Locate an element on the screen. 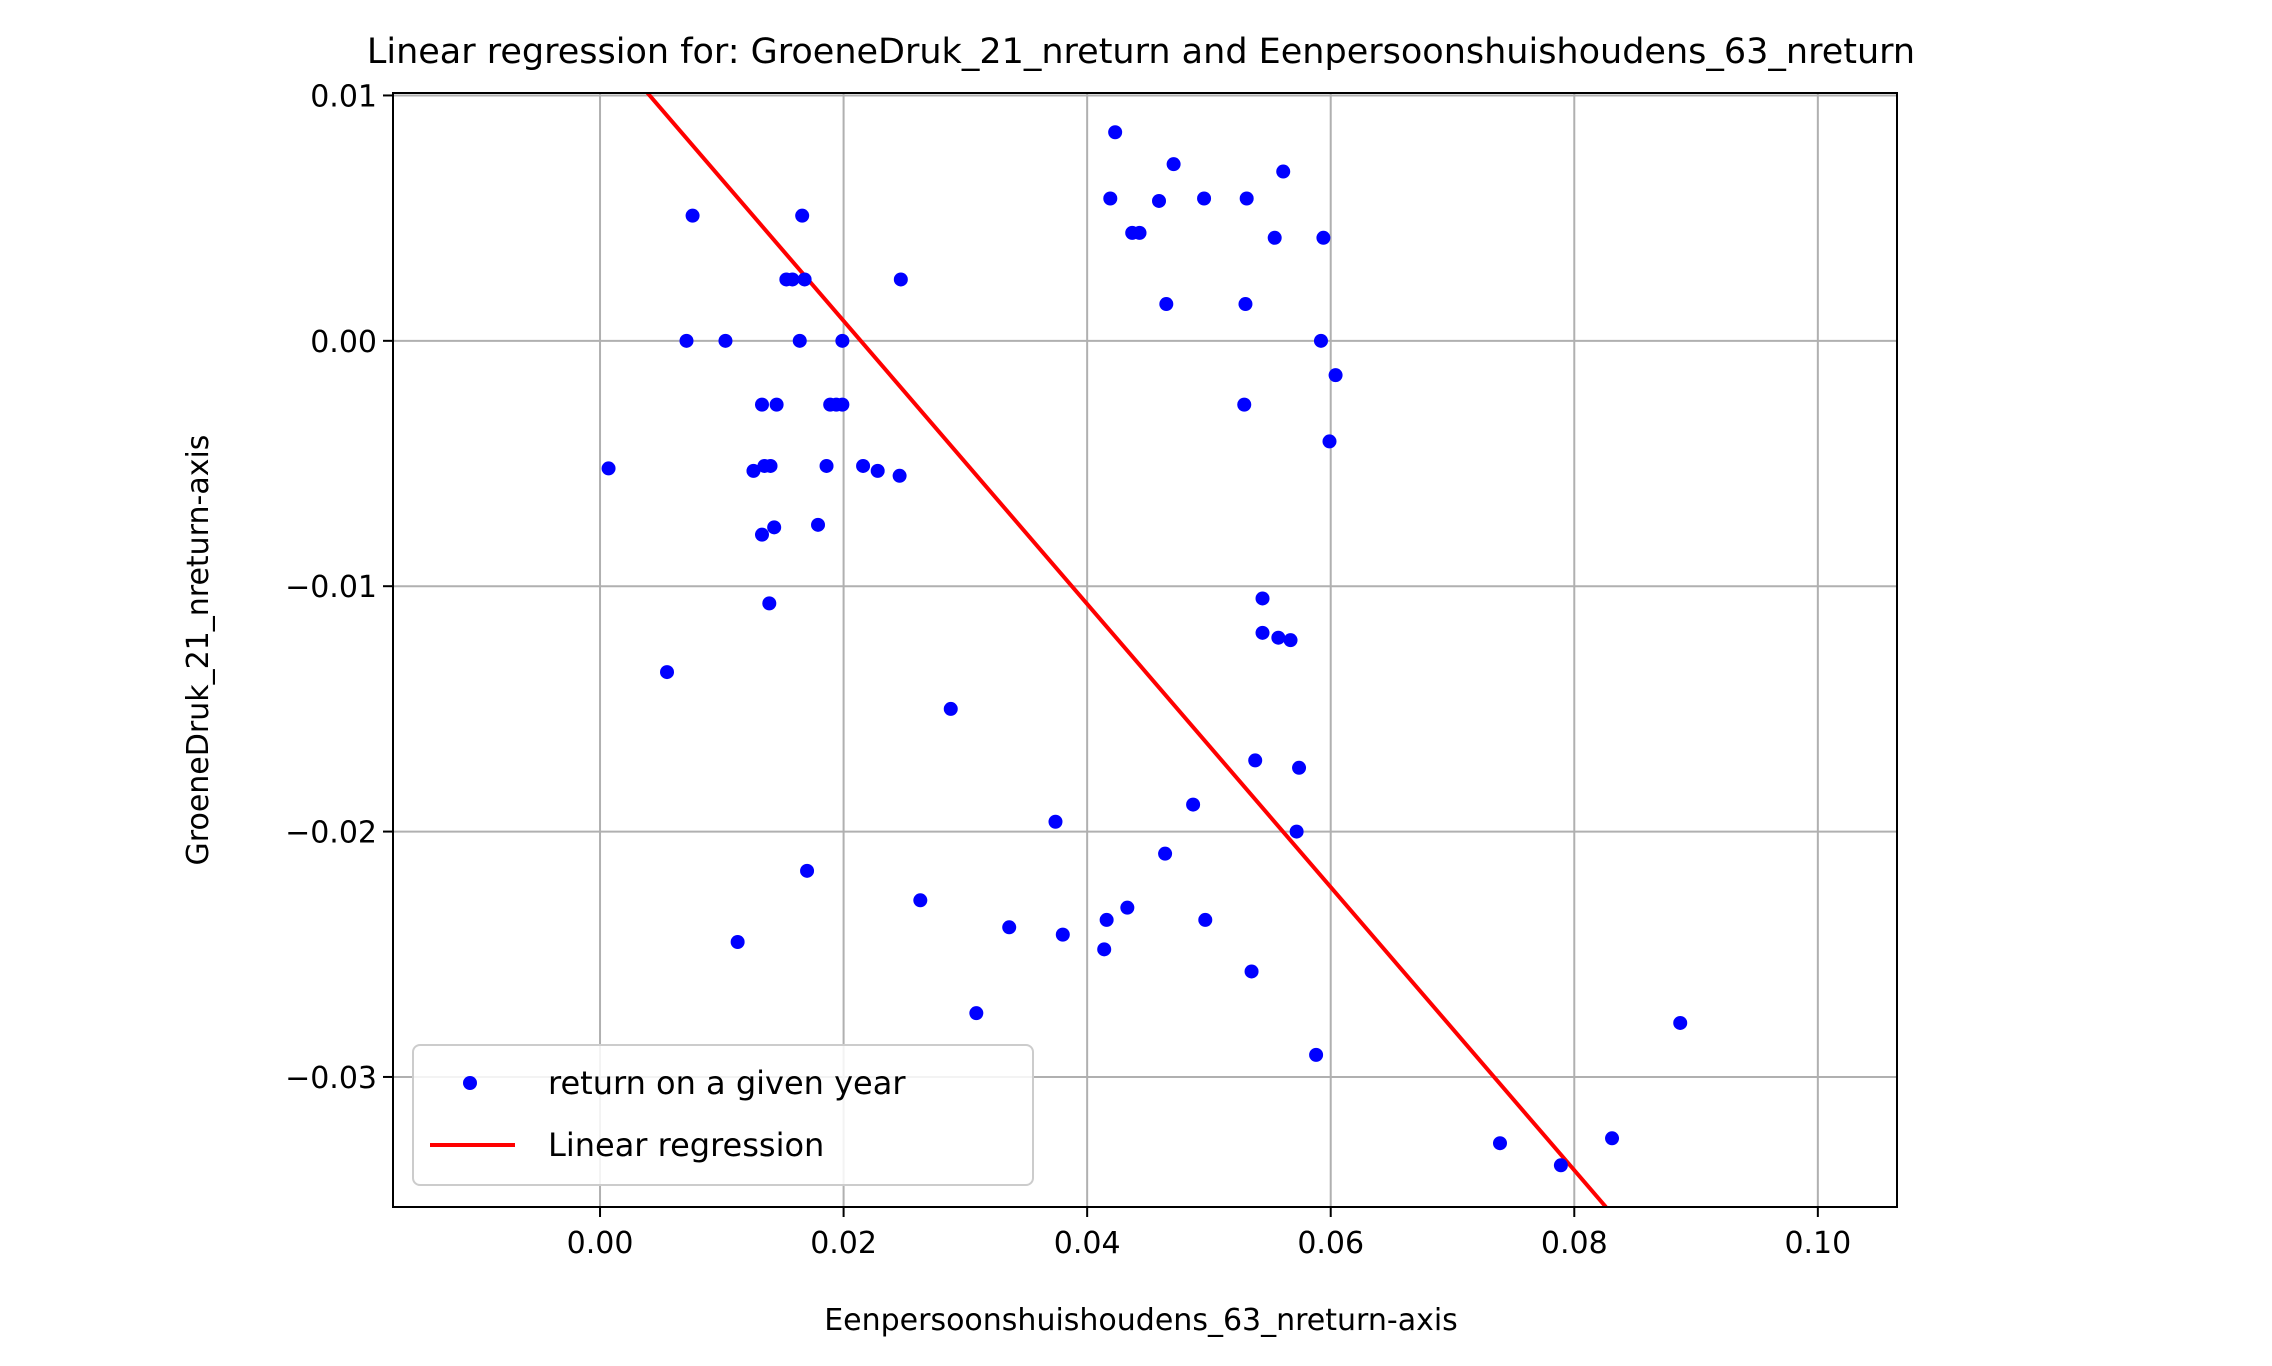 This screenshot has width=2272, height=1366. legend-box is located at coordinates (723, 1115).